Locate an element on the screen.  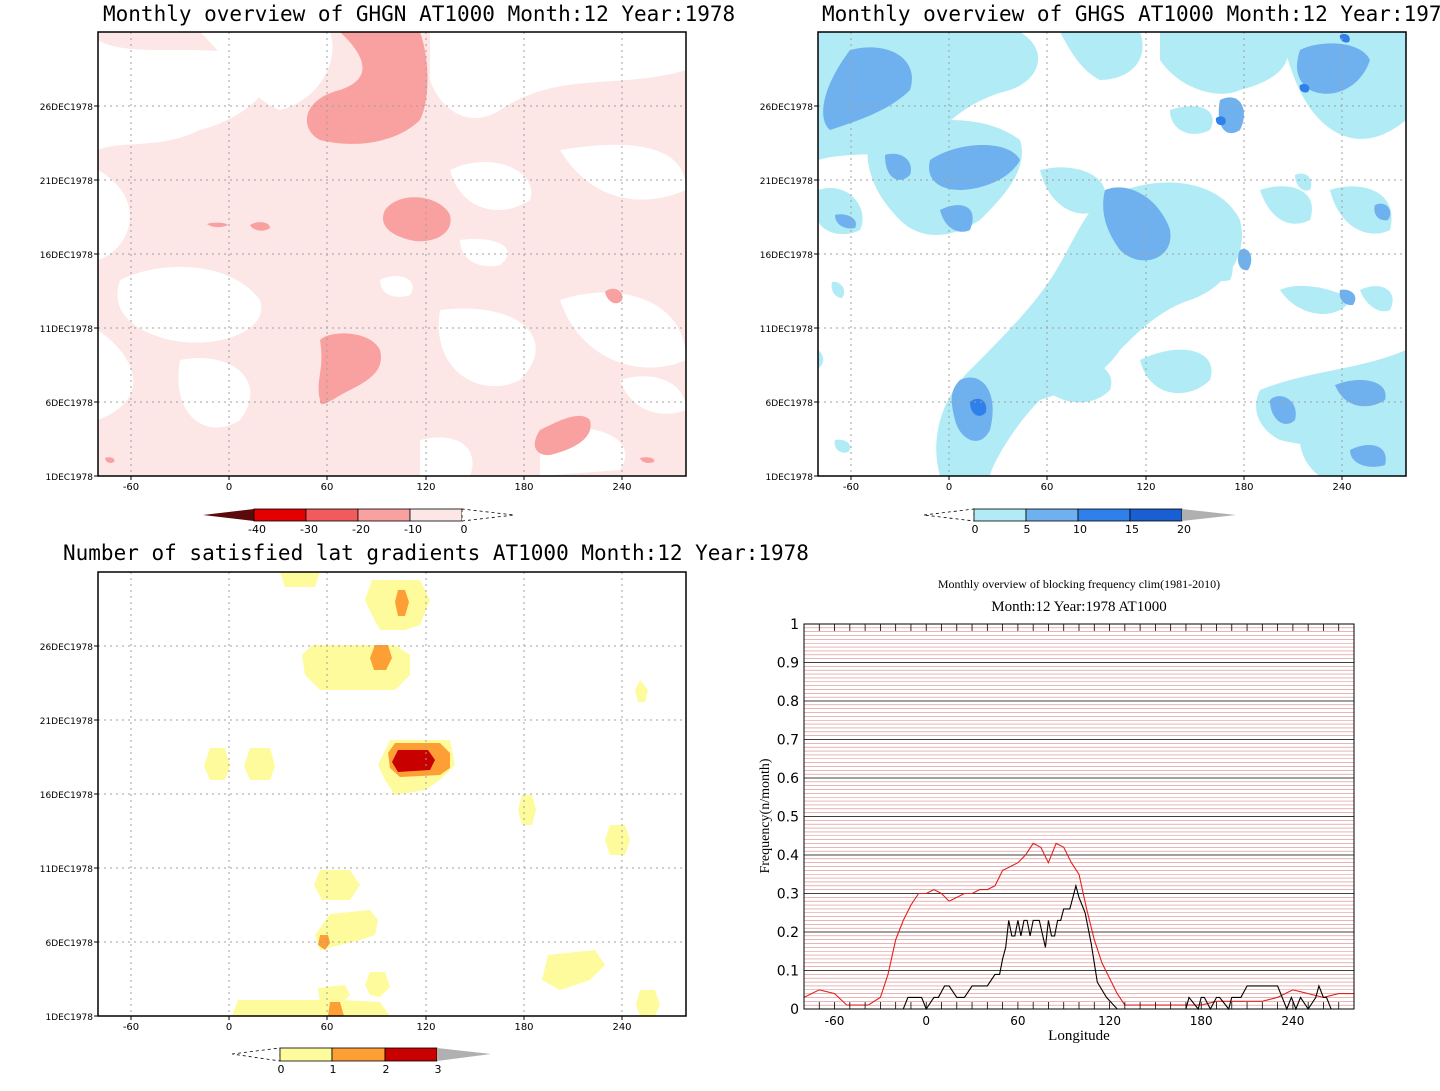
colorbar-label: -20 is located at coordinates (361, 529).